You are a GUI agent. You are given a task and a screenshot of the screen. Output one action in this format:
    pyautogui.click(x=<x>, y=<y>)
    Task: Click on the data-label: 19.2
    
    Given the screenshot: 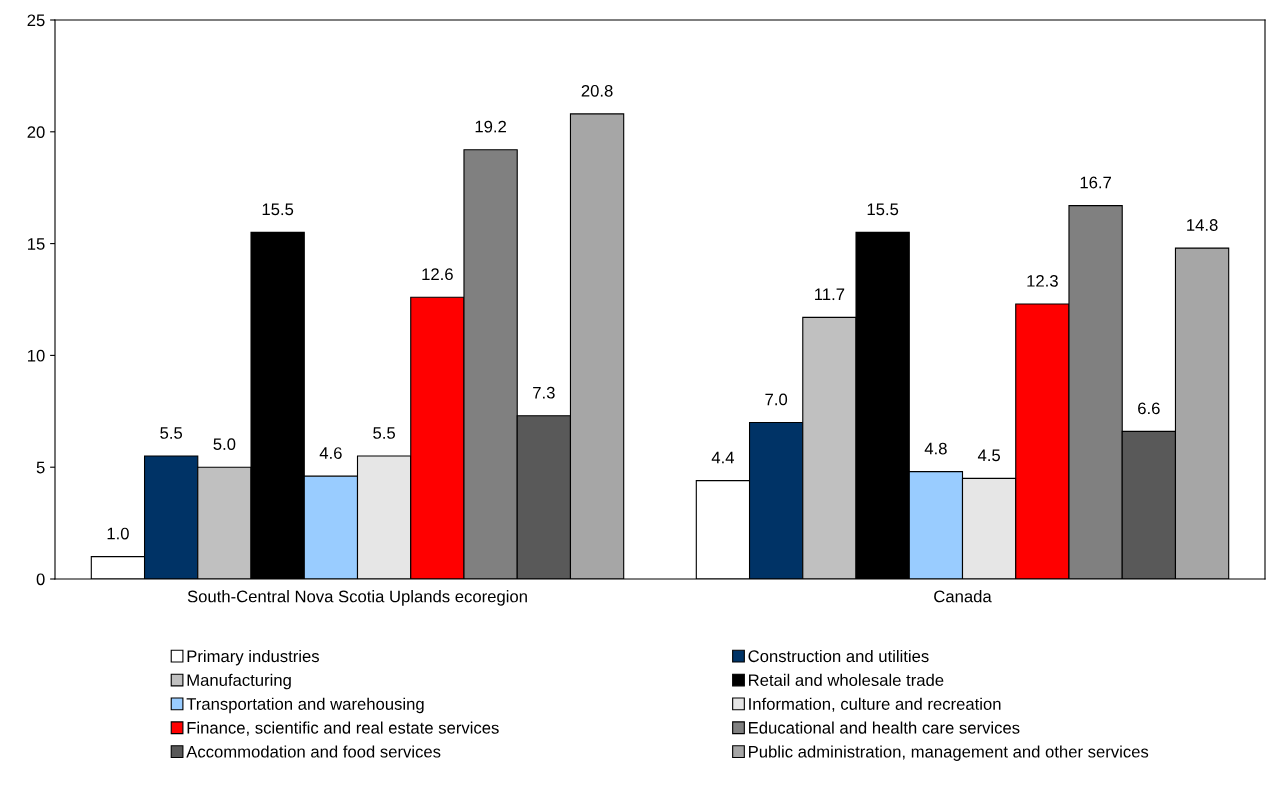 What is the action you would take?
    pyautogui.click(x=490, y=126)
    